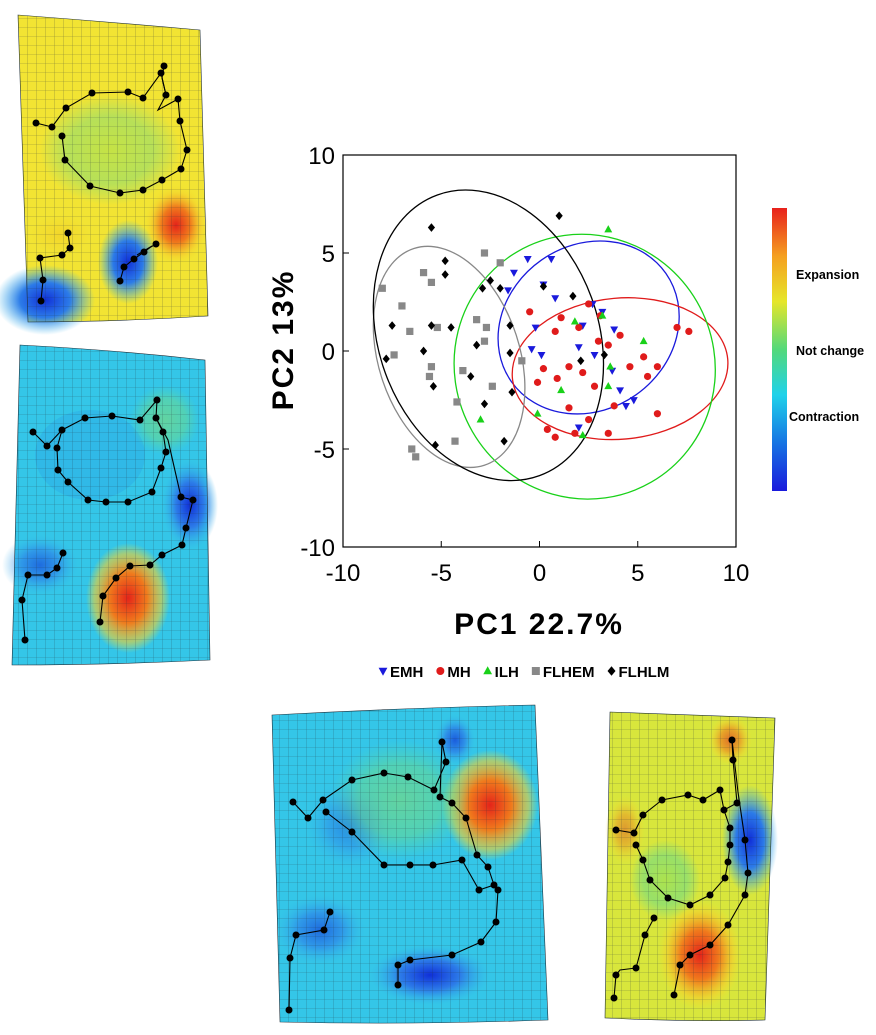  Describe the element at coordinates (110, 505) in the screenshot. I see `deformation-grid-mid-left` at that location.